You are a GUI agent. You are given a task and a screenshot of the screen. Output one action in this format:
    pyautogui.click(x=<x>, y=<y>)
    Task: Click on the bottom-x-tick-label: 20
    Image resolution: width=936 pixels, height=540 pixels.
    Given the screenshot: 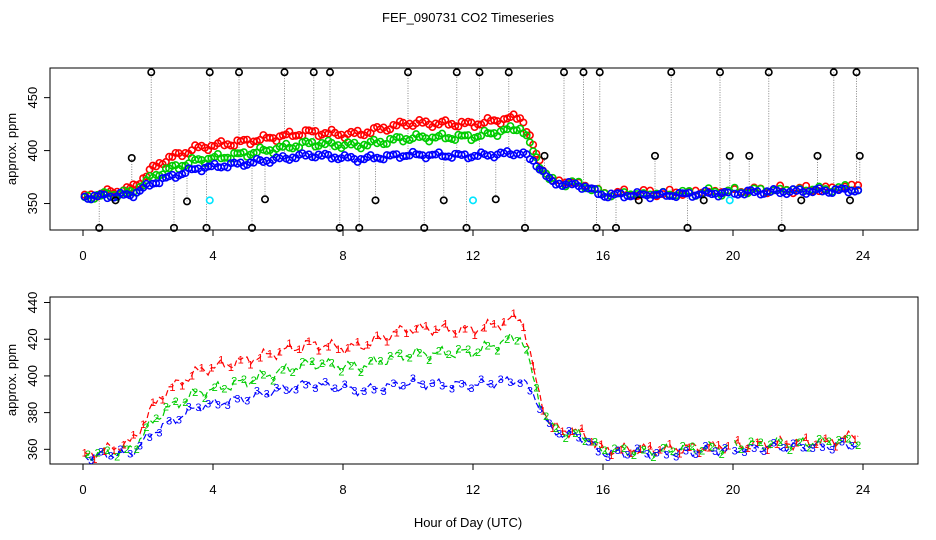 What is the action you would take?
    pyautogui.click(x=733, y=489)
    